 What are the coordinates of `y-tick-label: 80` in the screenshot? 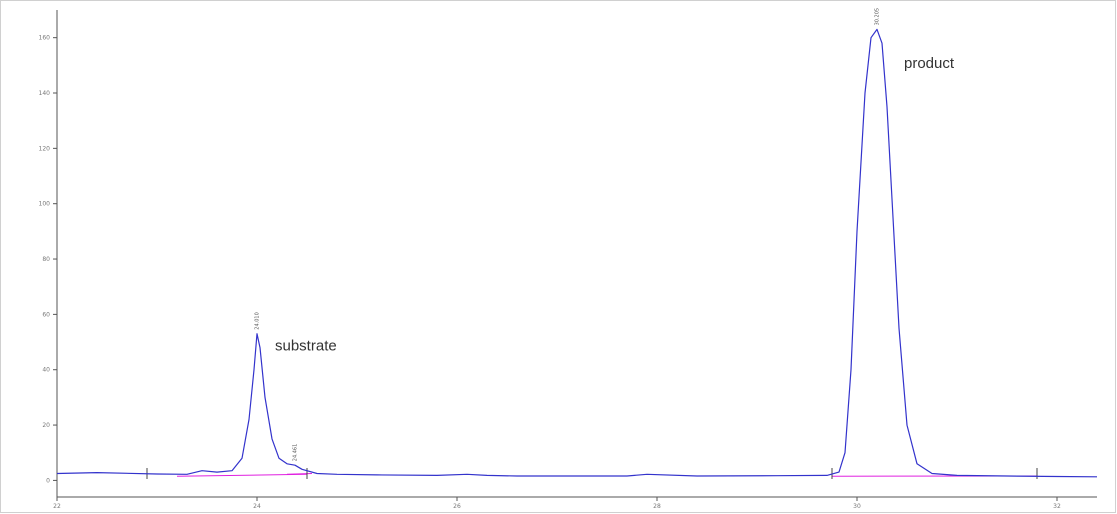 It's located at (46, 259).